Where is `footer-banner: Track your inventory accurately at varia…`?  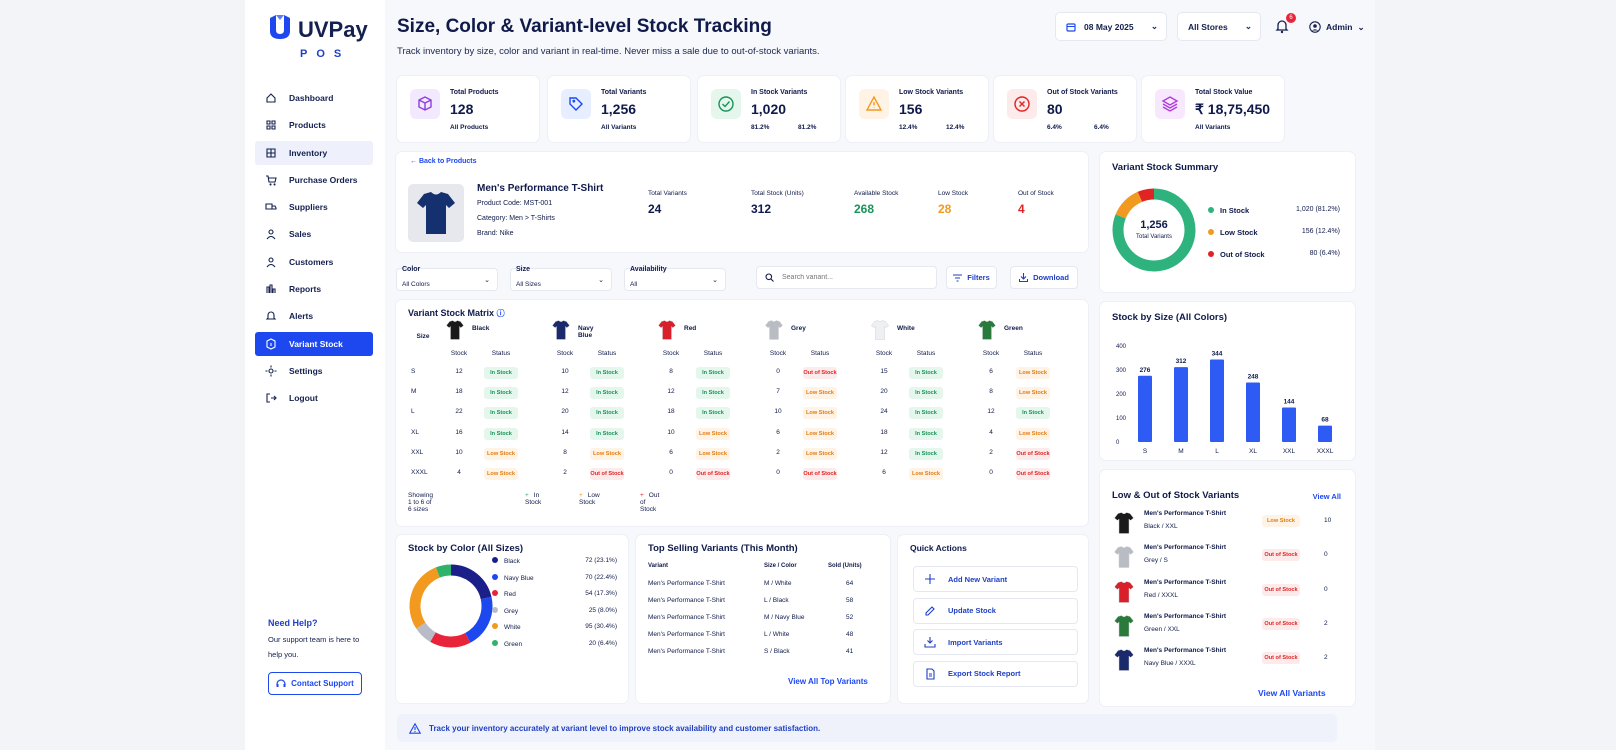 footer-banner: Track your inventory accurately at varia… is located at coordinates (867, 728).